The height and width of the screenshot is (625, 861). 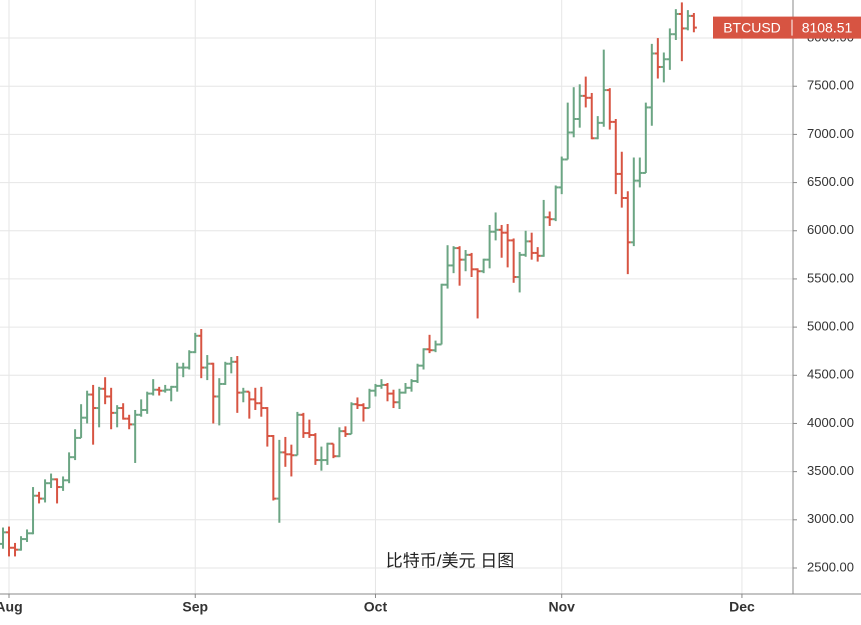 I want to click on price-badge-box, so click(x=787, y=27).